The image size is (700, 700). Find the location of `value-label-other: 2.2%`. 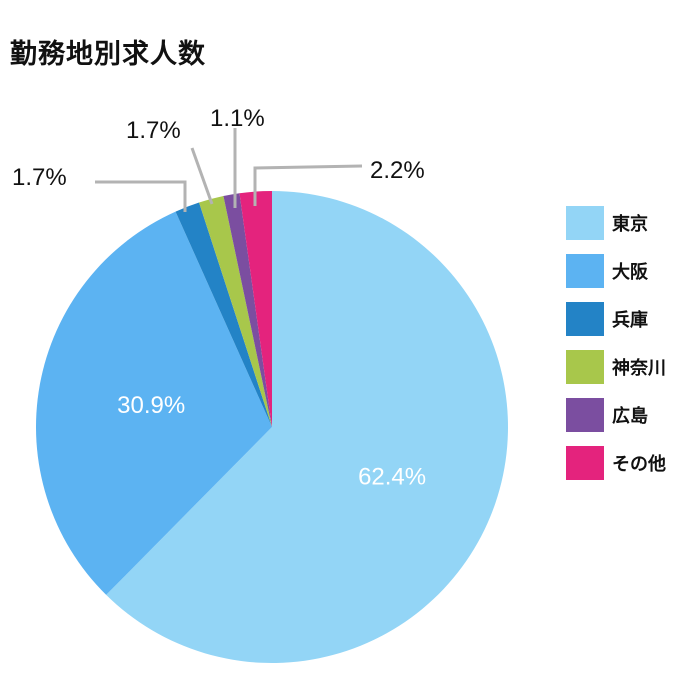

value-label-other: 2.2% is located at coordinates (397, 170).